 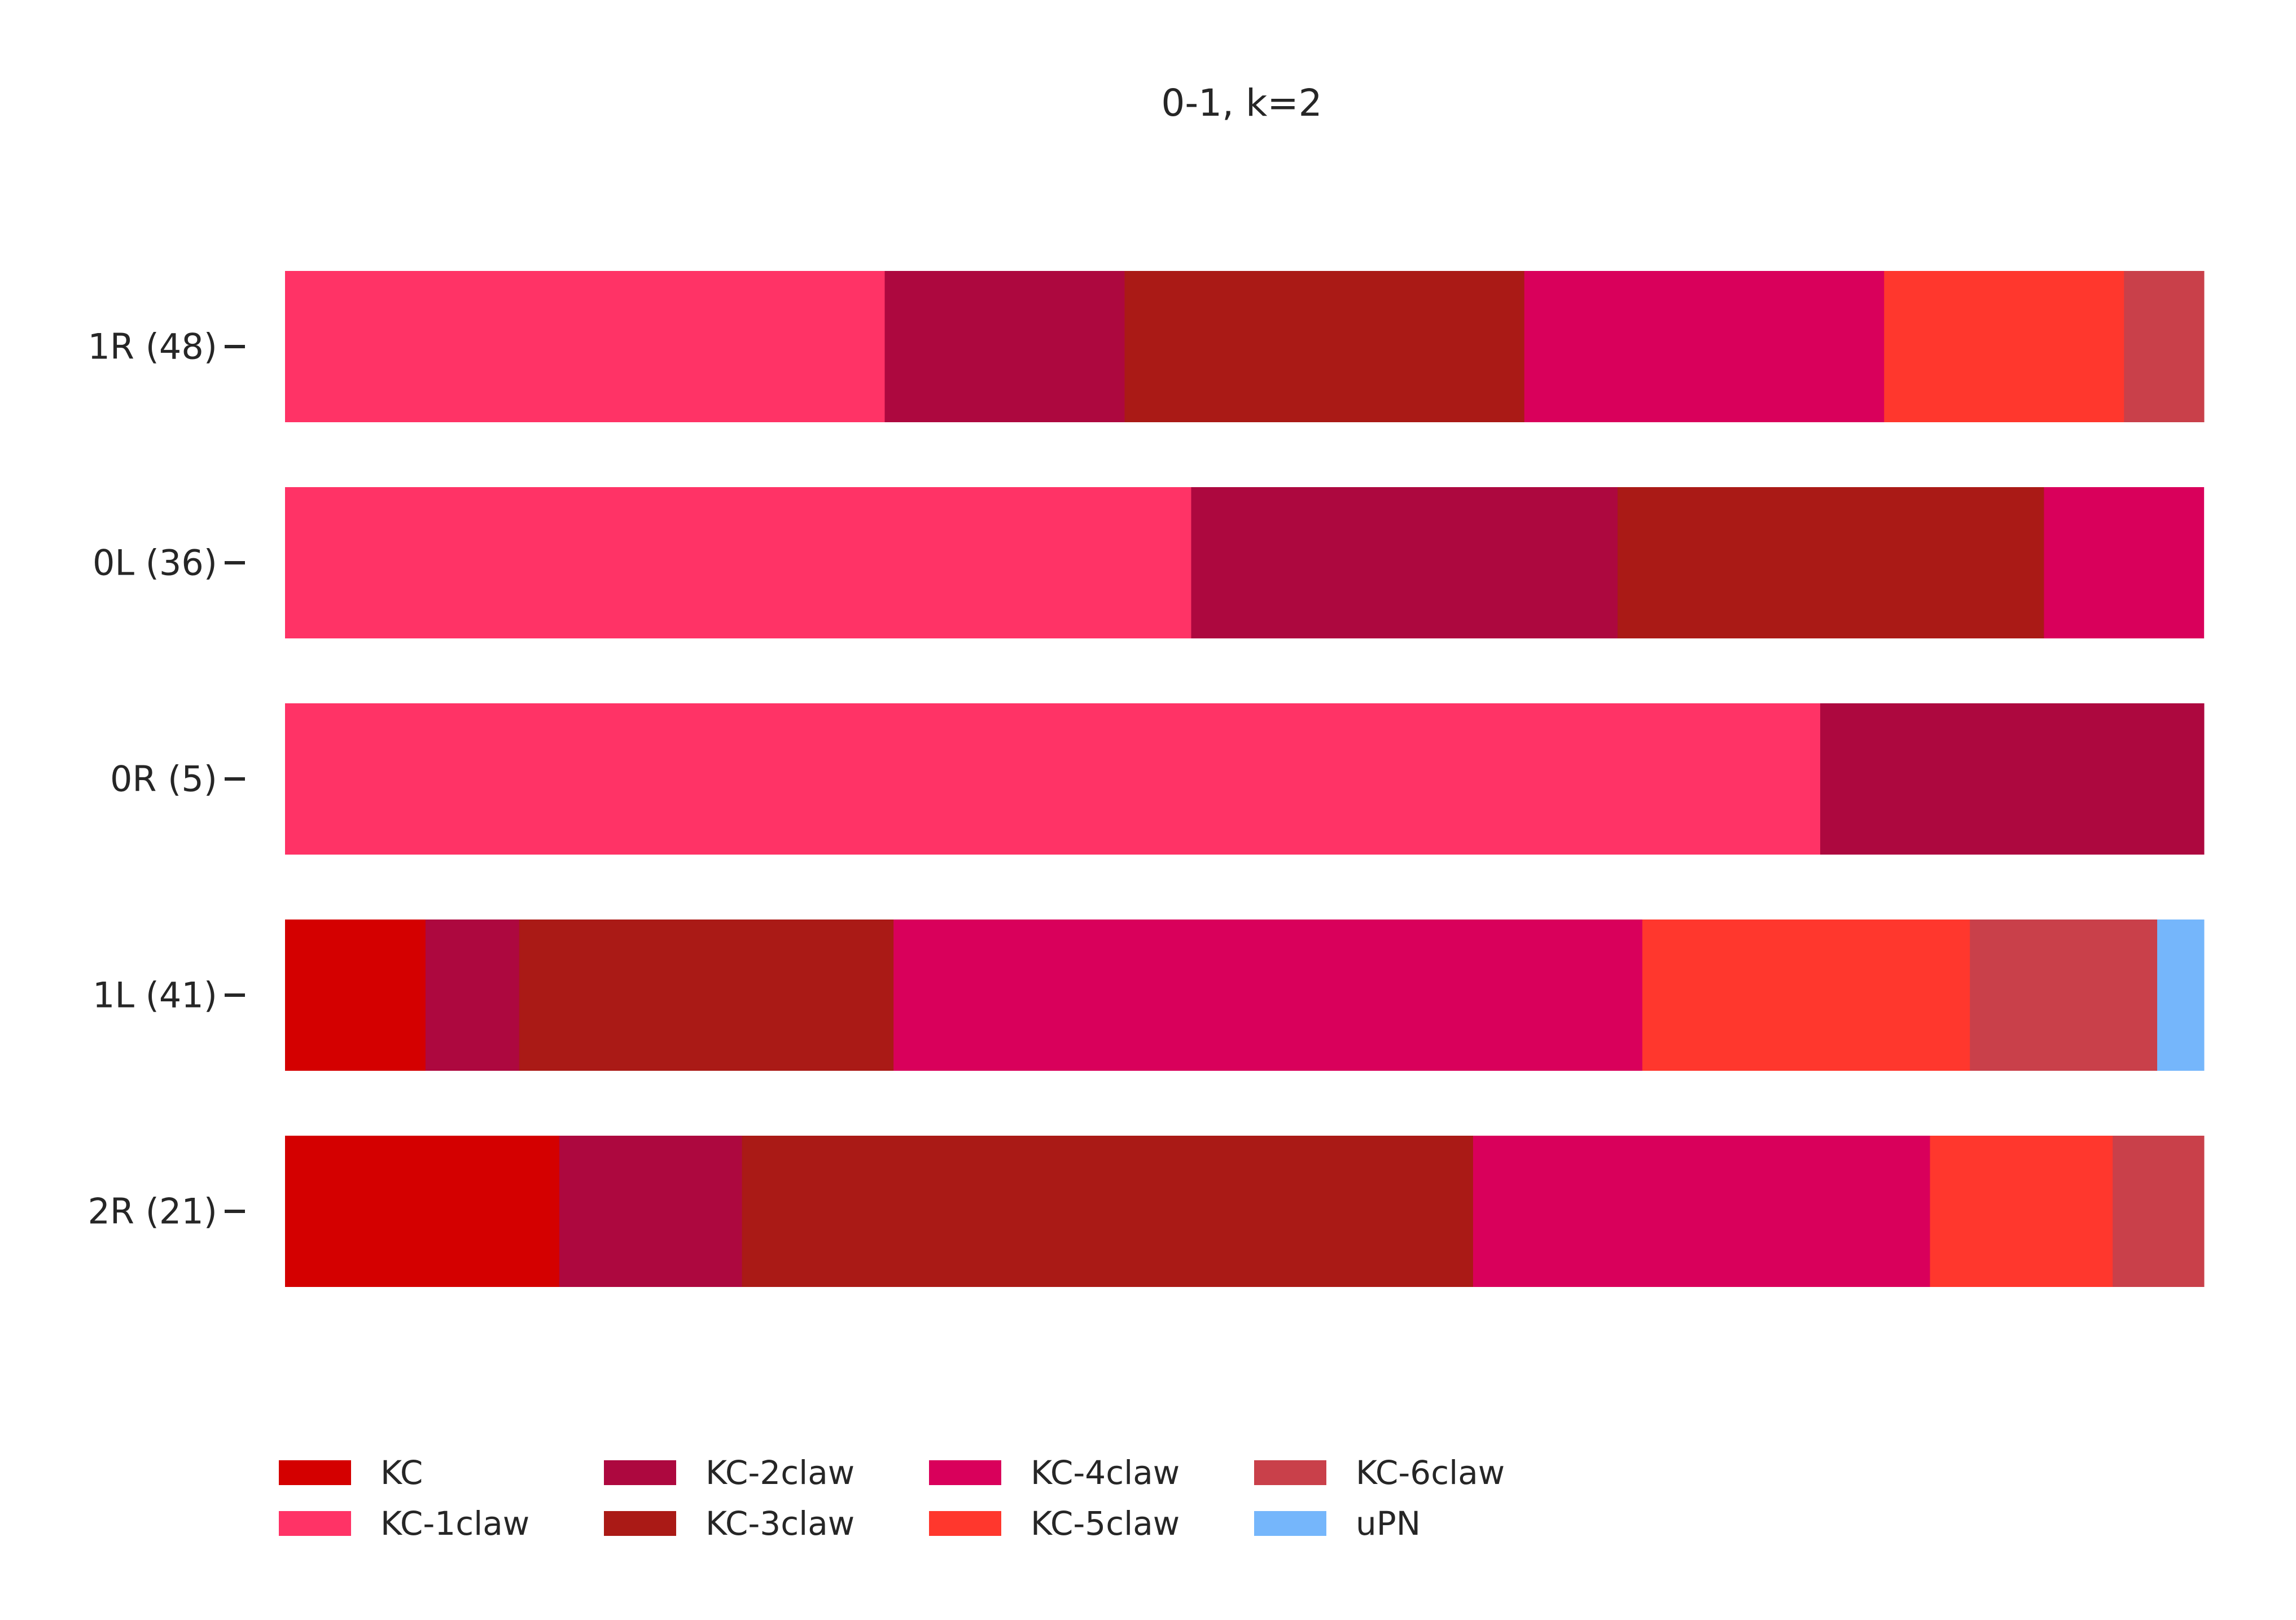 I want to click on bar-segment-0l-36-kc-4claw, so click(x=2124, y=562).